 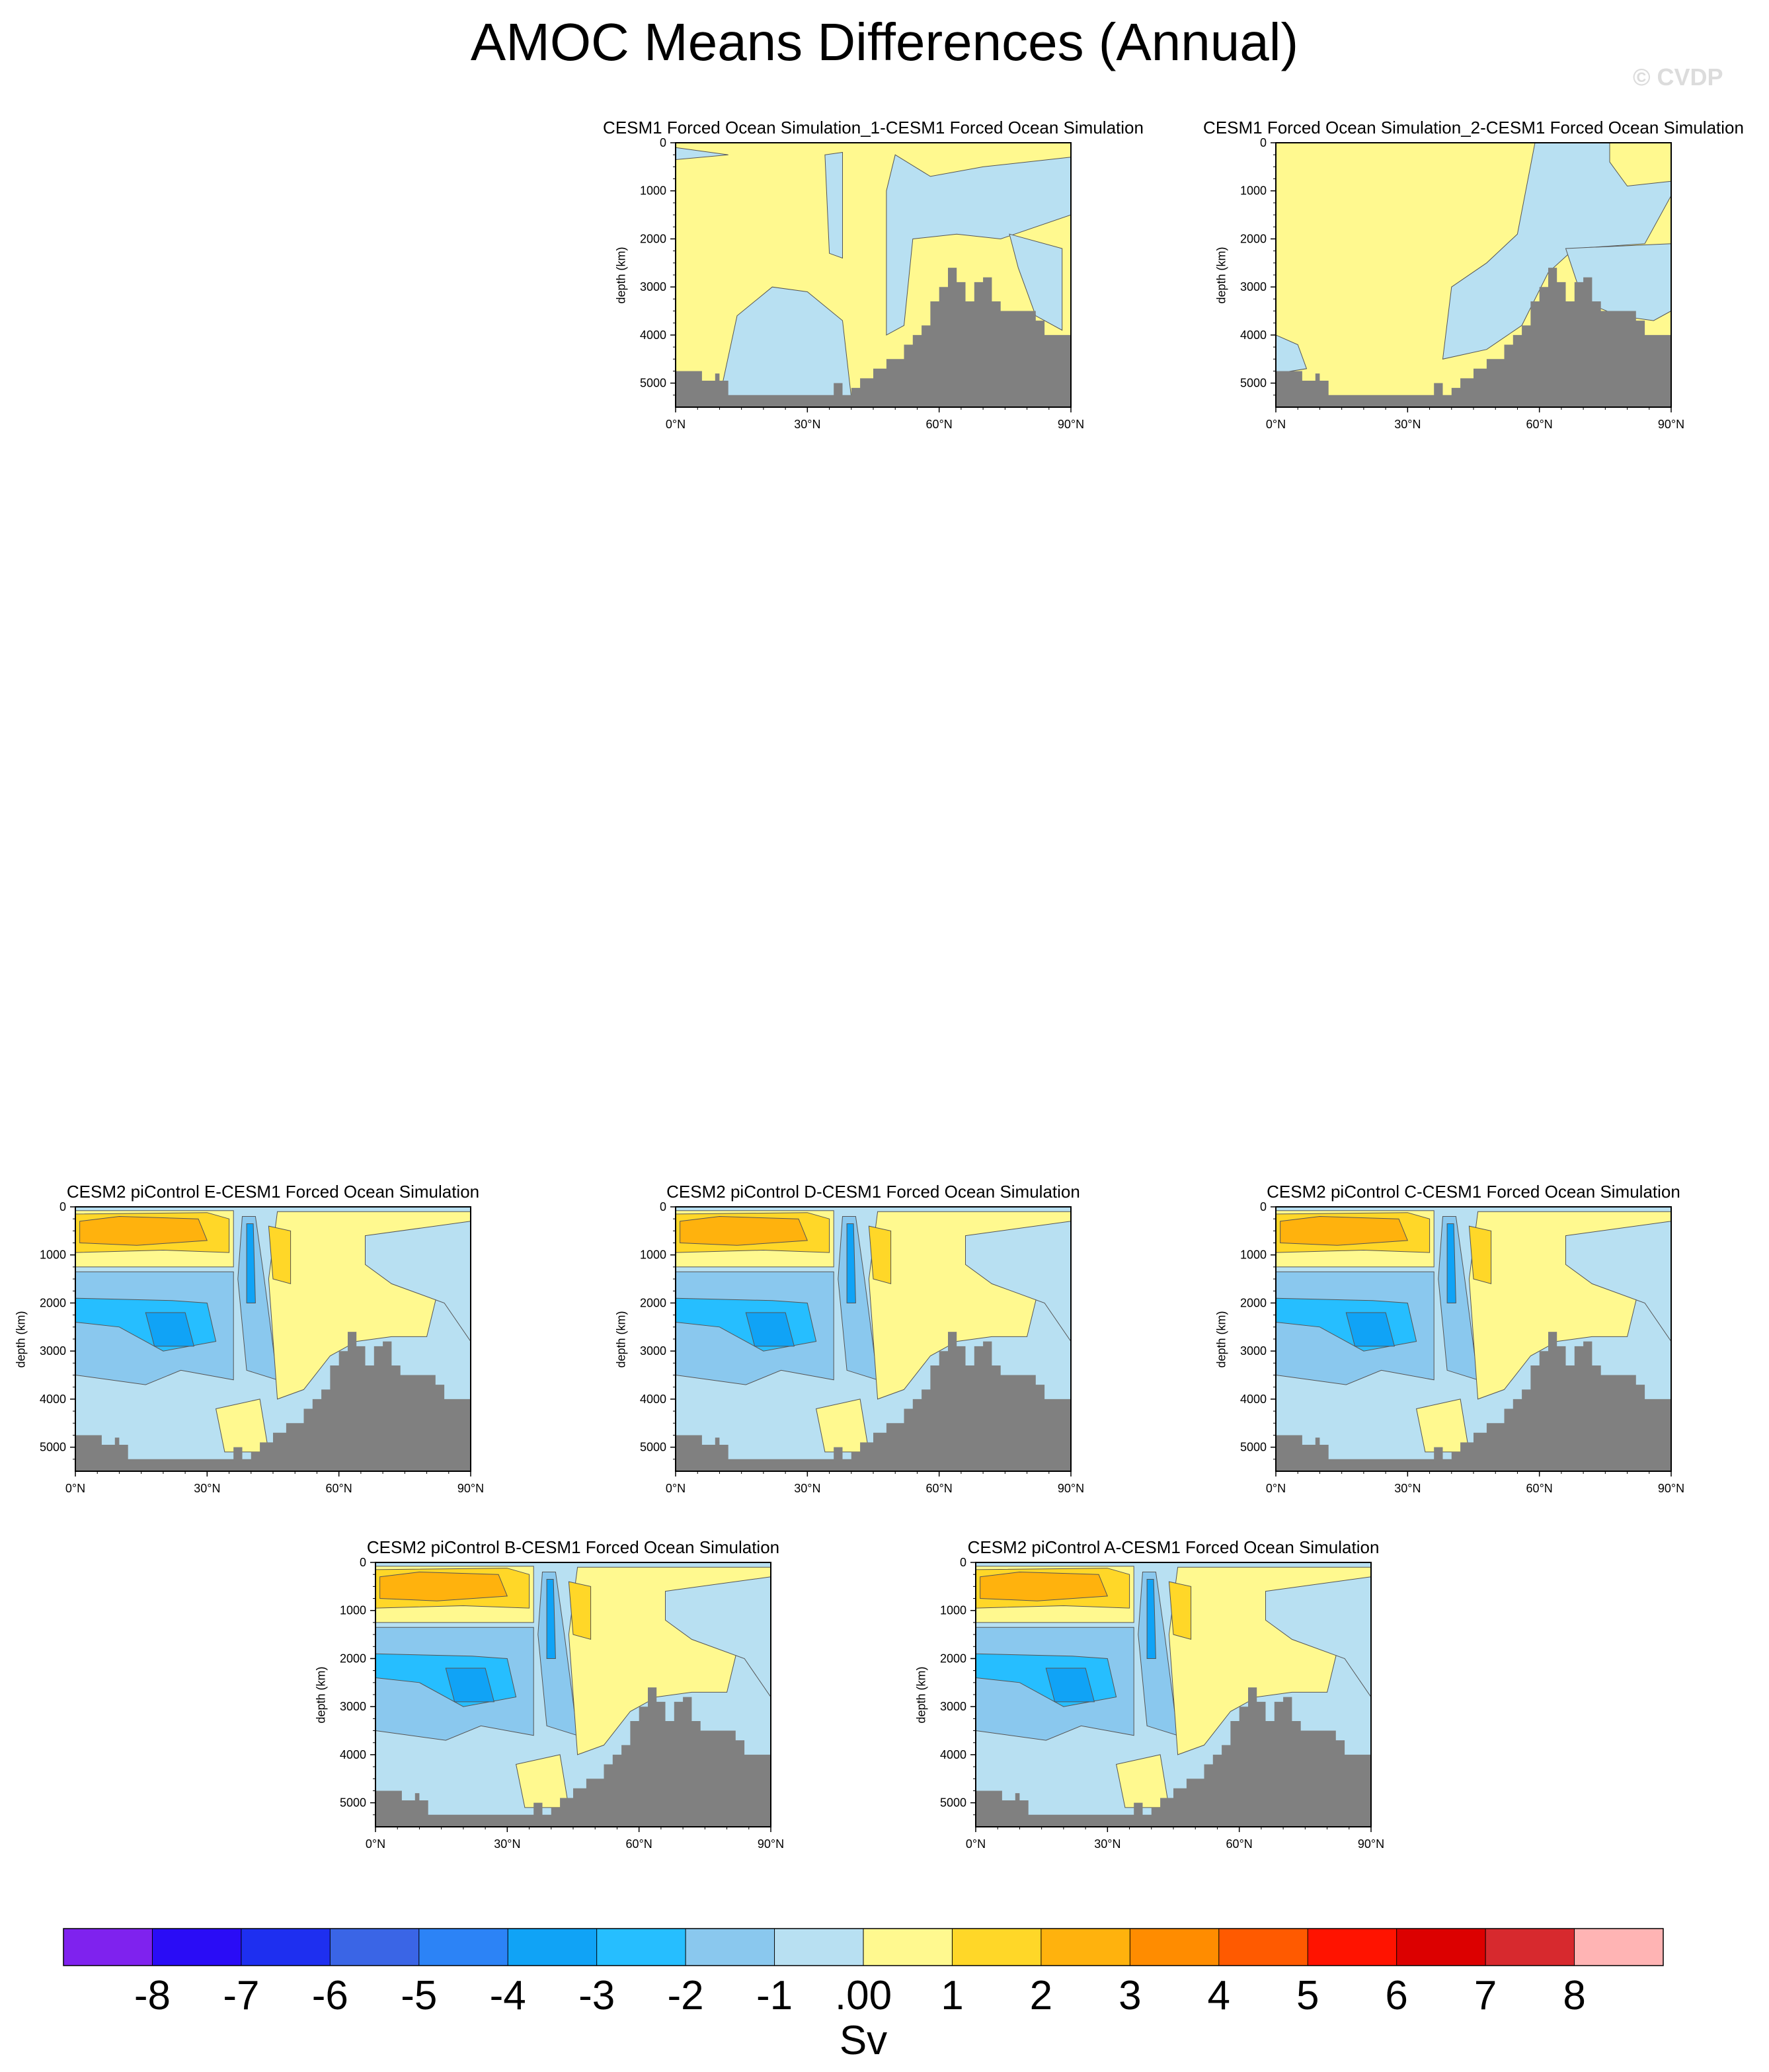 What do you see at coordinates (1219, 1995) in the screenshot?
I see `colorbar-label: 4` at bounding box center [1219, 1995].